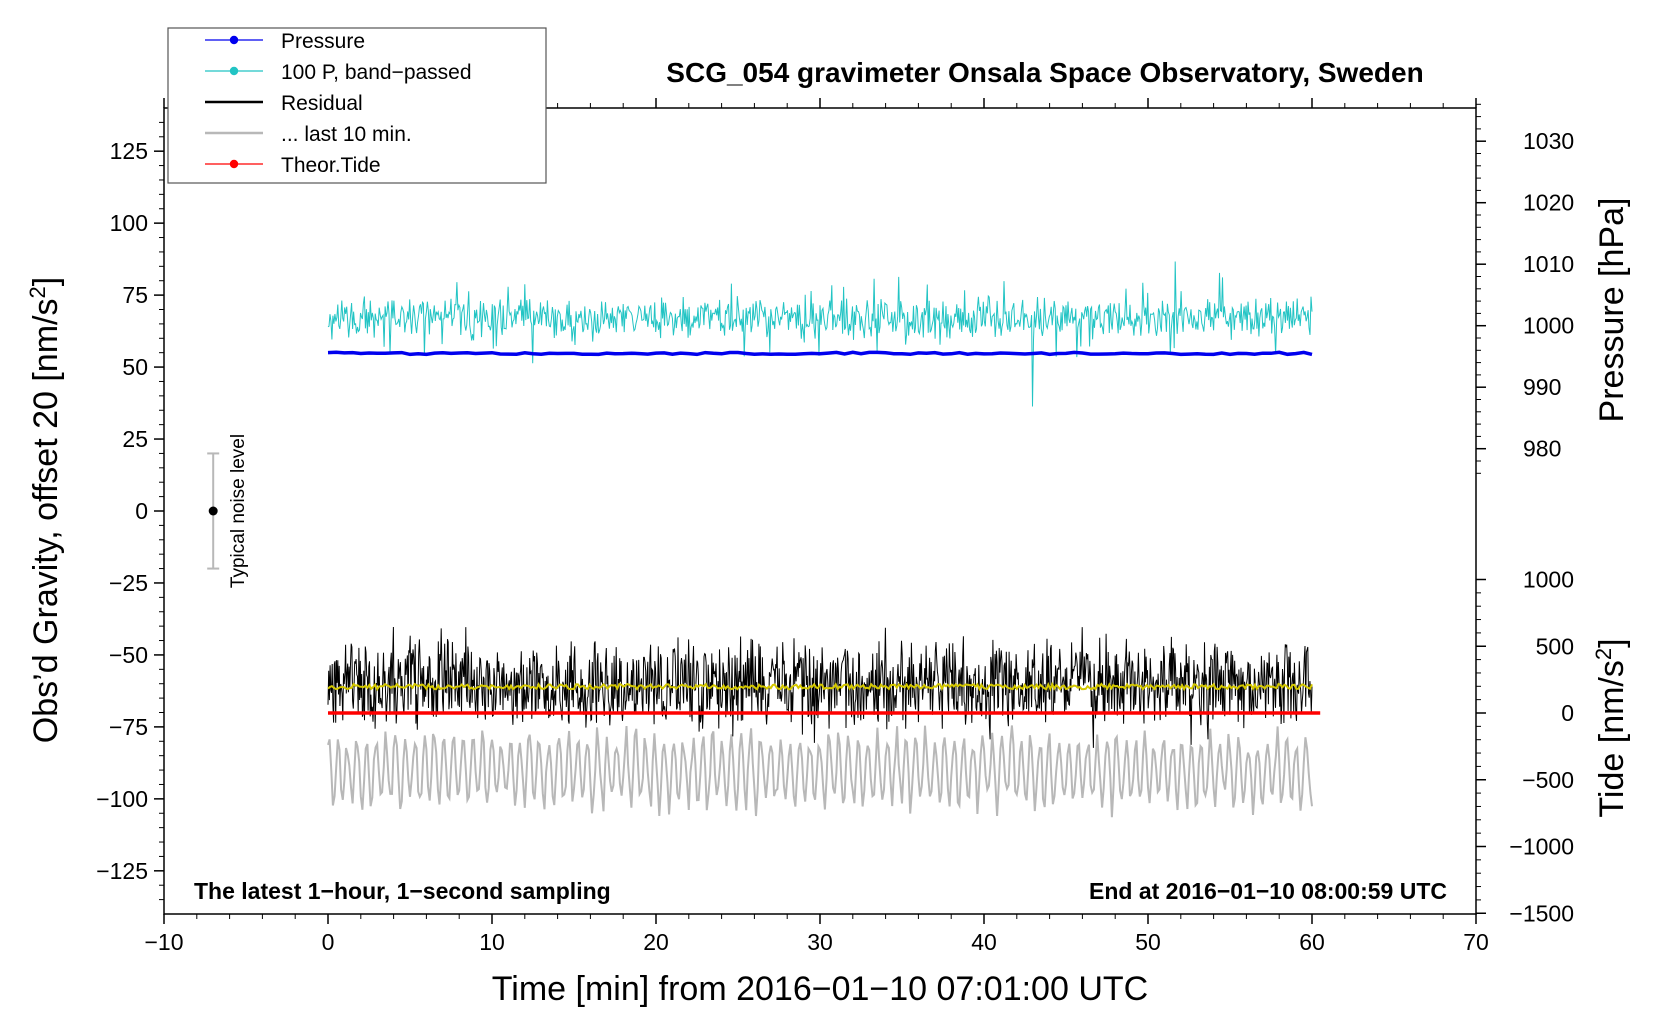 This screenshot has width=1660, height=1020. What do you see at coordinates (1476, 942) in the screenshot?
I see `x-tick-label: 70` at bounding box center [1476, 942].